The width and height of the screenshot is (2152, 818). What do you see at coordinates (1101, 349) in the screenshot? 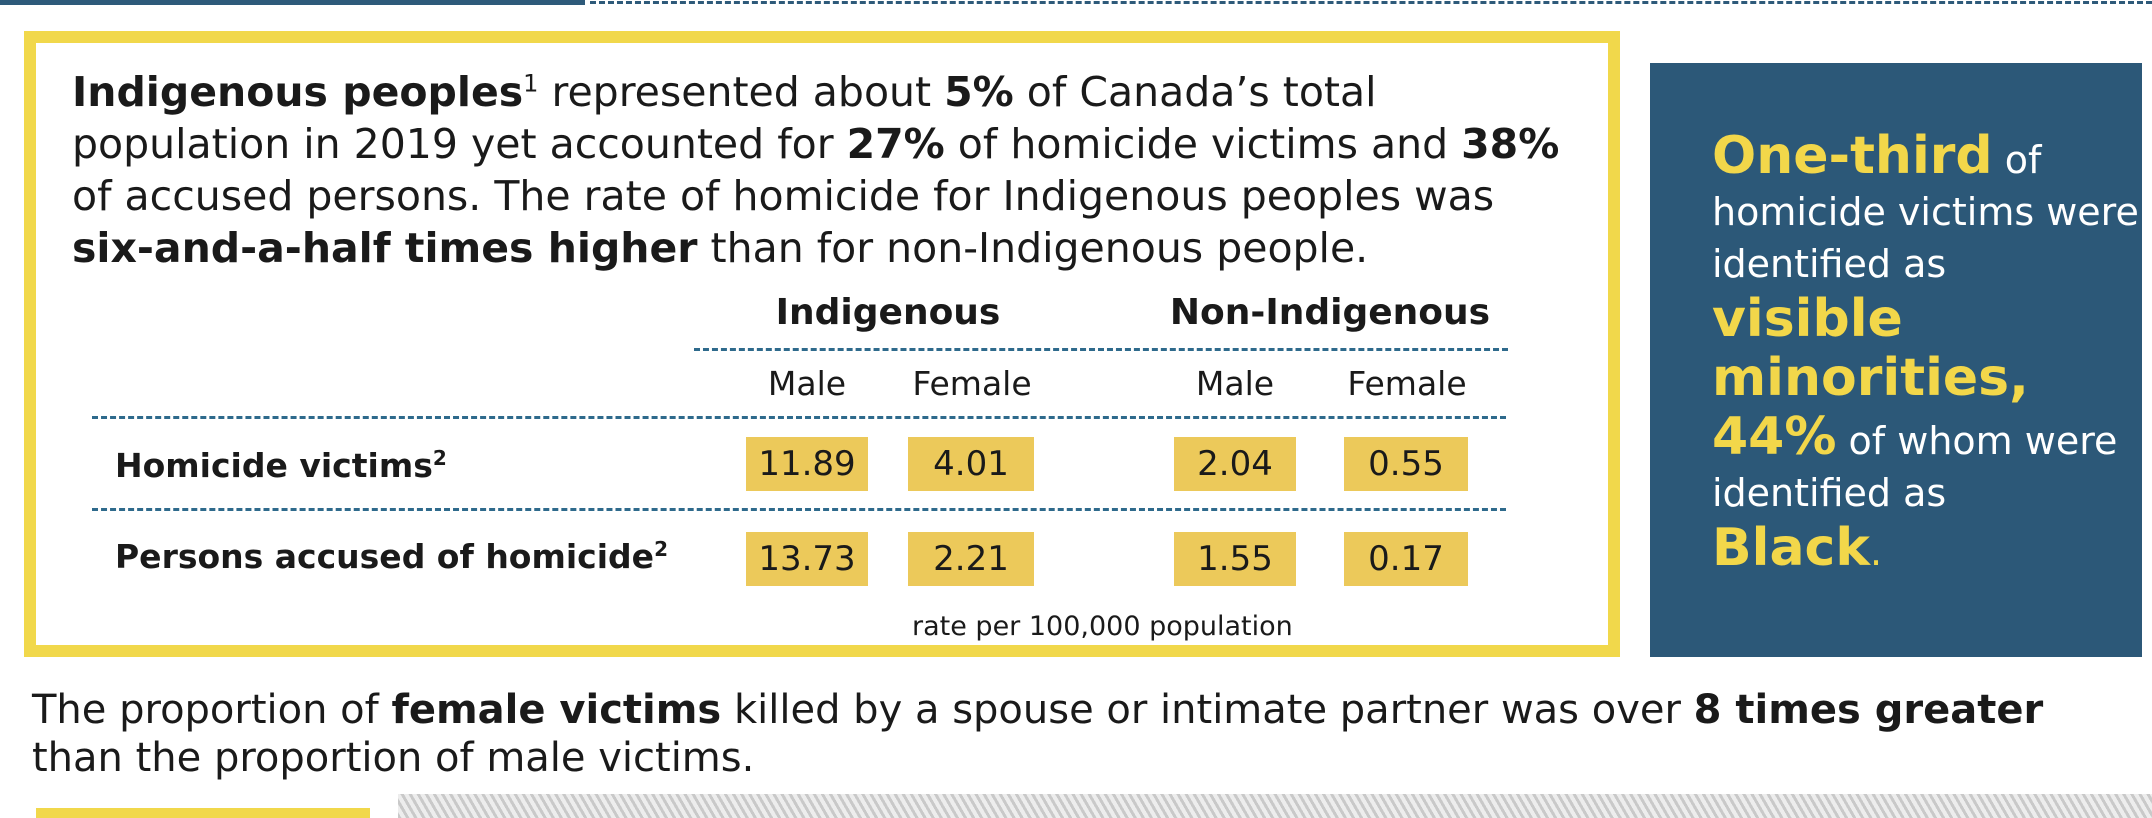
I see `header-divider` at bounding box center [1101, 349].